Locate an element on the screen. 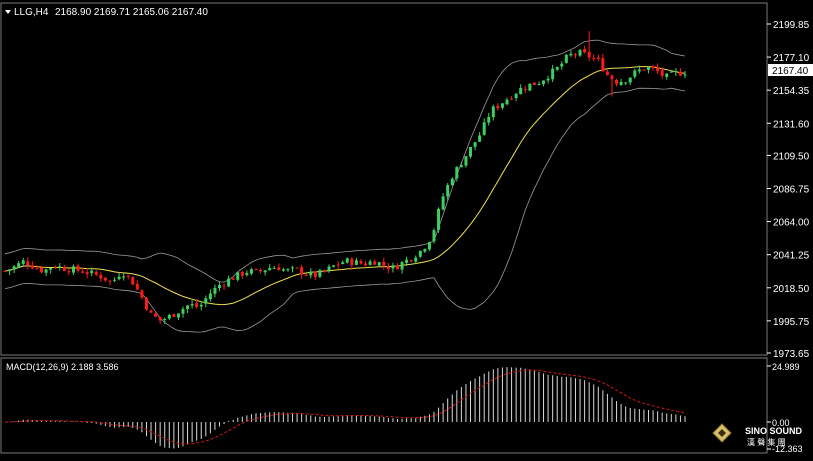 The width and height of the screenshot is (813, 461). current-price-label: 2167.40 is located at coordinates (790, 71).